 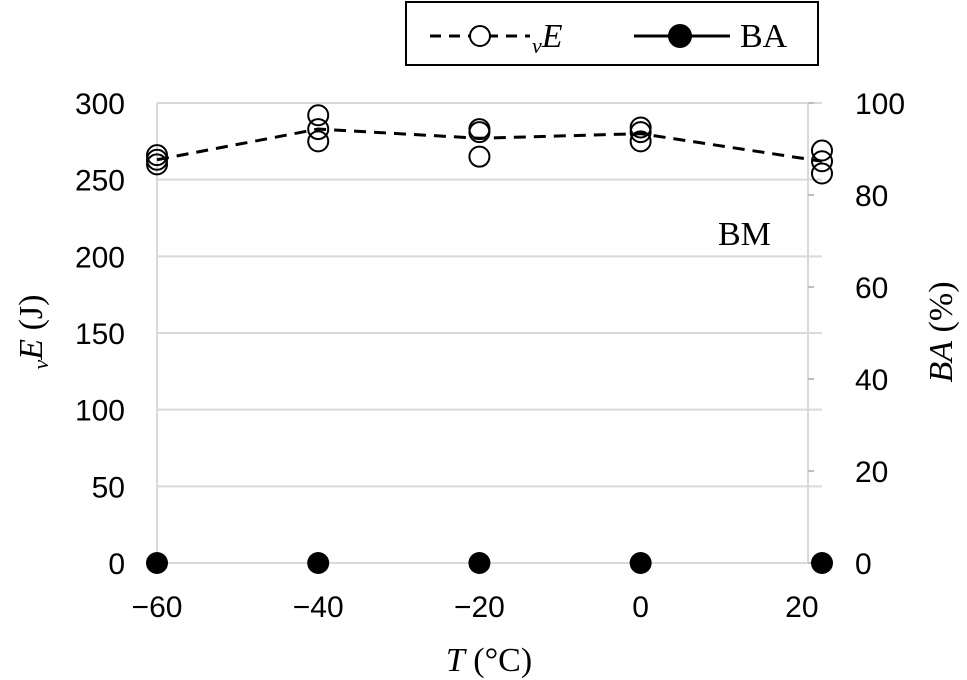 I want to click on y-right-tick-label: 60, so click(x=871, y=288).